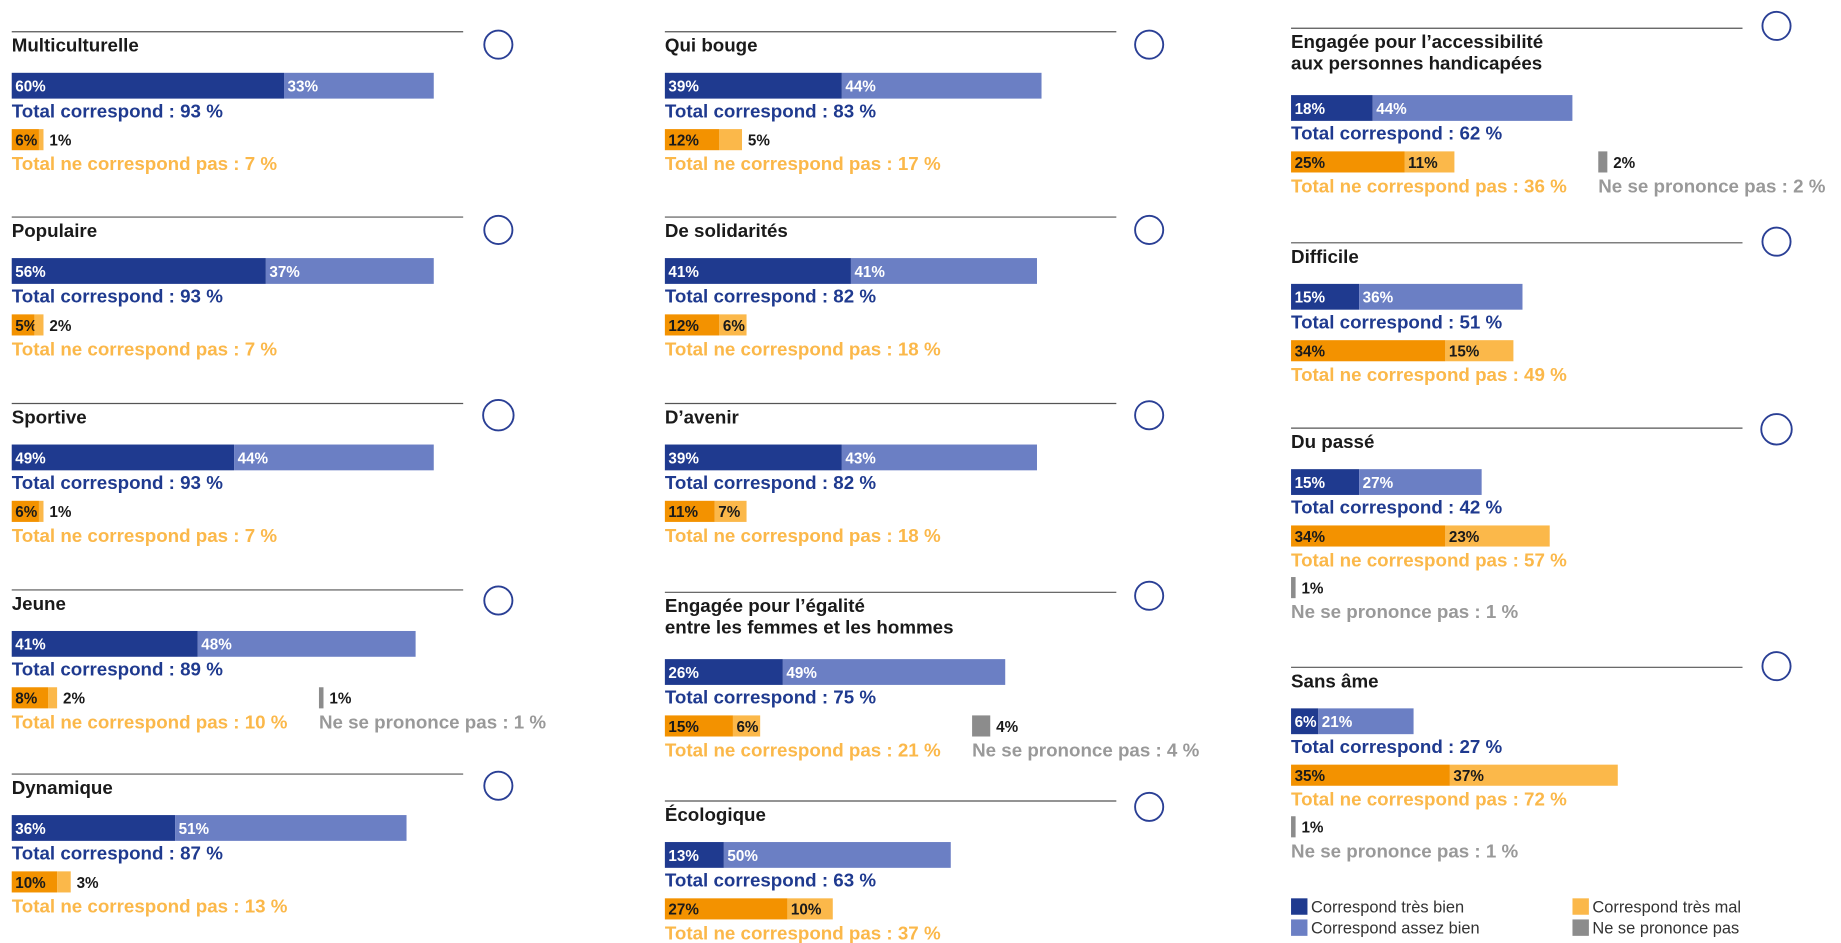  What do you see at coordinates (711, 45) in the screenshot?
I see `item-title: Qui bouge` at bounding box center [711, 45].